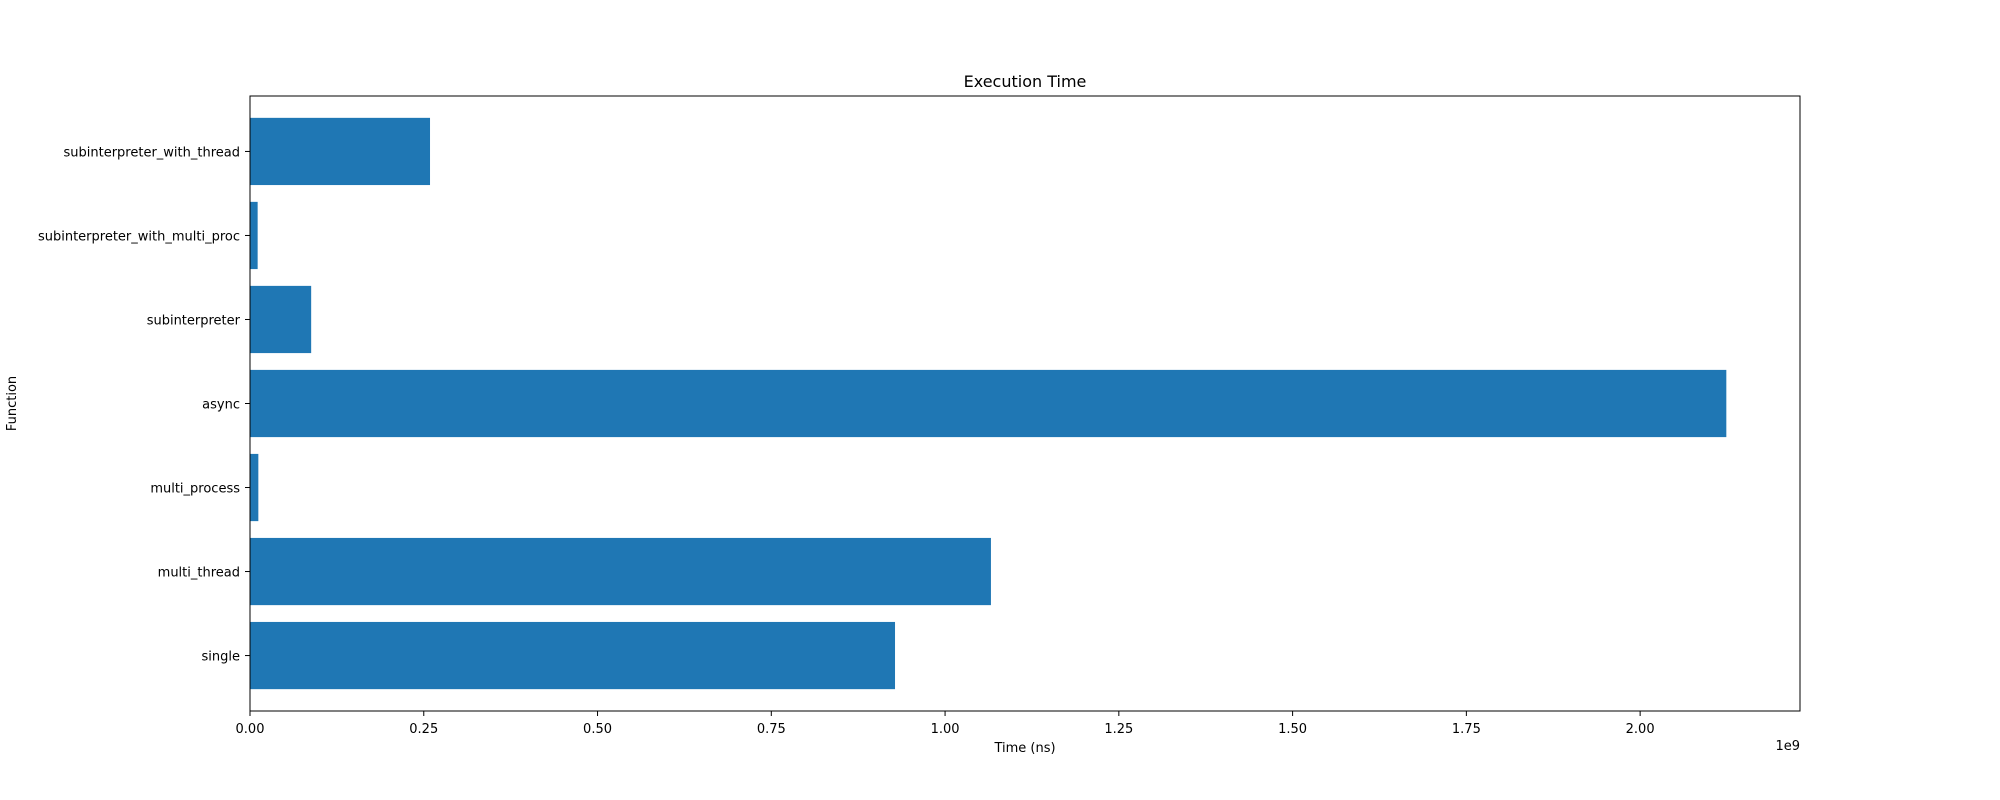  What do you see at coordinates (281, 319) in the screenshot?
I see `bar-subinterpreter` at bounding box center [281, 319].